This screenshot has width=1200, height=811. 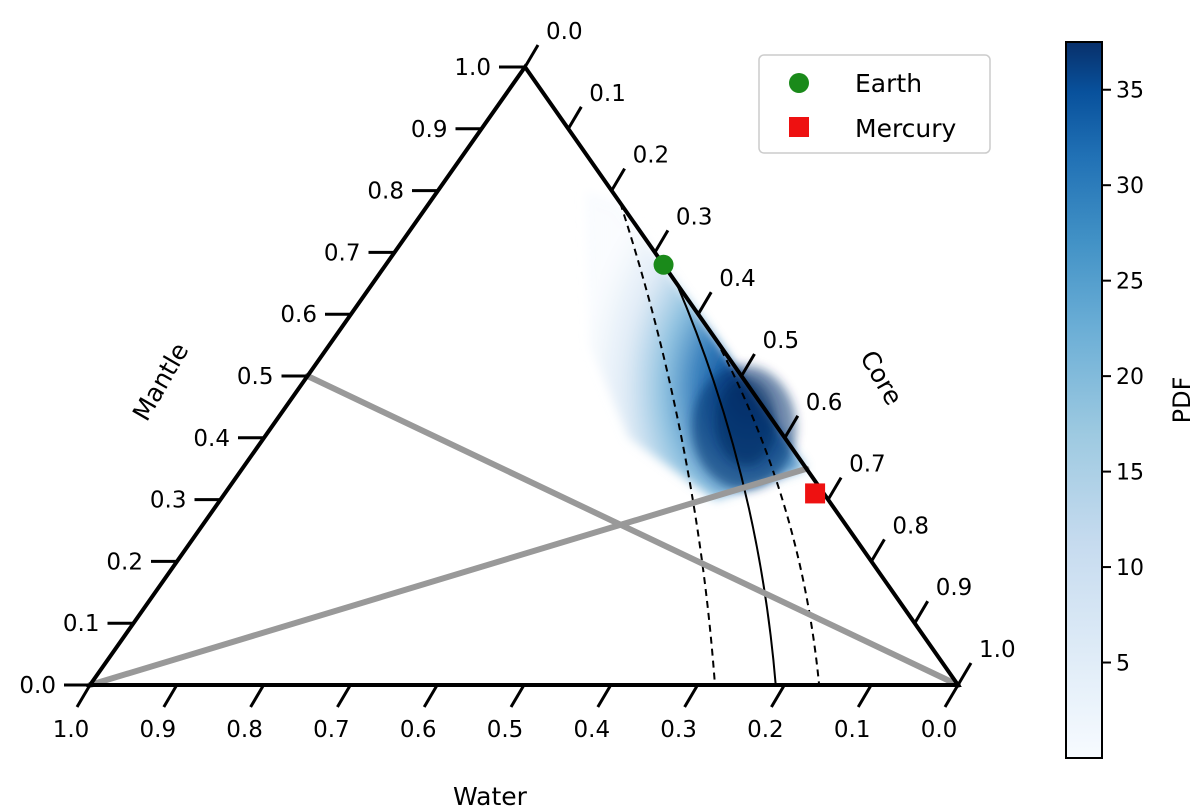 What do you see at coordinates (954, 588) in the screenshot?
I see `tick-label-right-9: 0.9` at bounding box center [954, 588].